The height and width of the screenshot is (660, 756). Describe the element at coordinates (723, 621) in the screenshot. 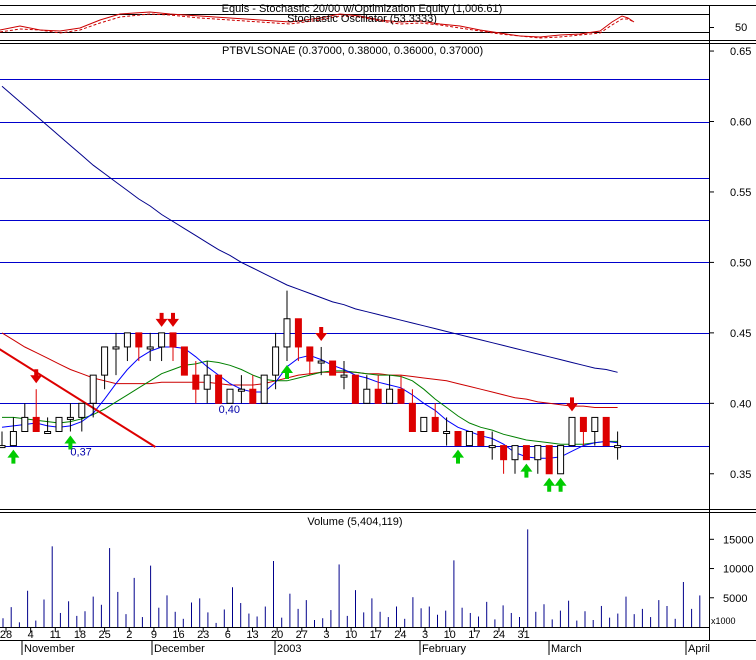

I see `volume-scale-label: x1000` at that location.